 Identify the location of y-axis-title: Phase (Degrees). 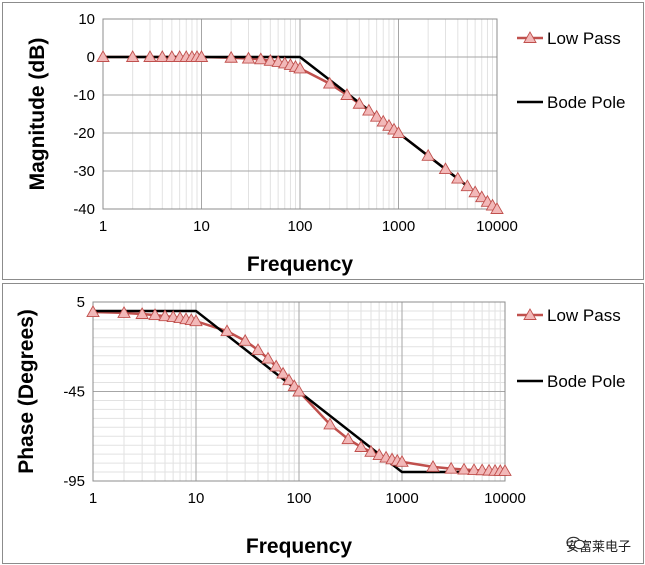
(26, 391).